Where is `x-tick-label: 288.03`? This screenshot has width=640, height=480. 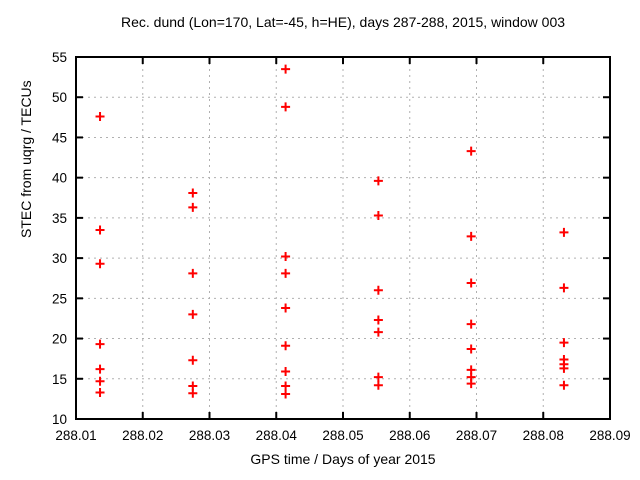 x-tick-label: 288.03 is located at coordinates (209, 435).